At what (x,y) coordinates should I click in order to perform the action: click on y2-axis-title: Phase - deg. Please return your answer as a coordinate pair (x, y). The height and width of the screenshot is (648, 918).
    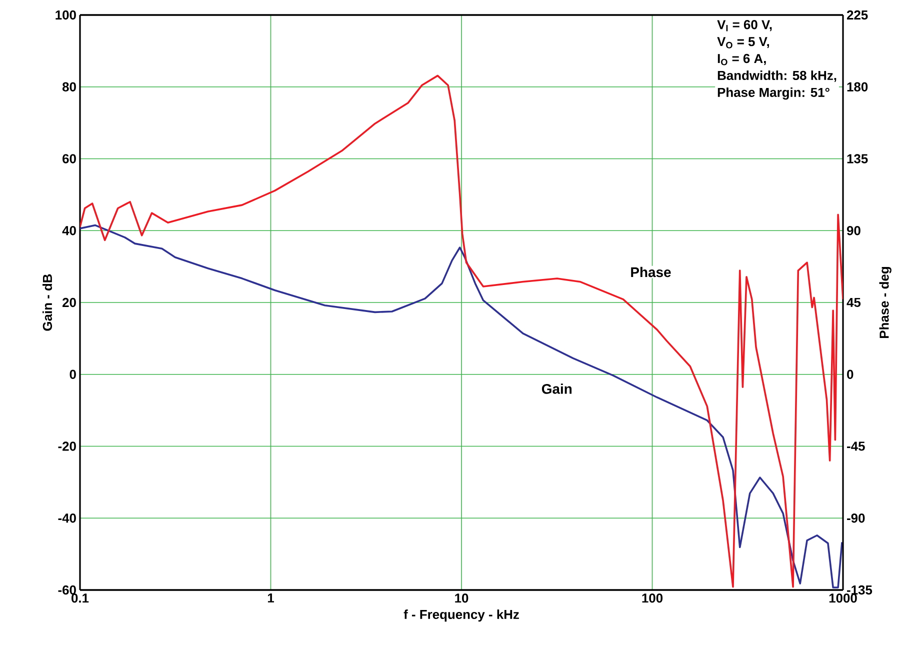
    Looking at the image, I should click on (885, 302).